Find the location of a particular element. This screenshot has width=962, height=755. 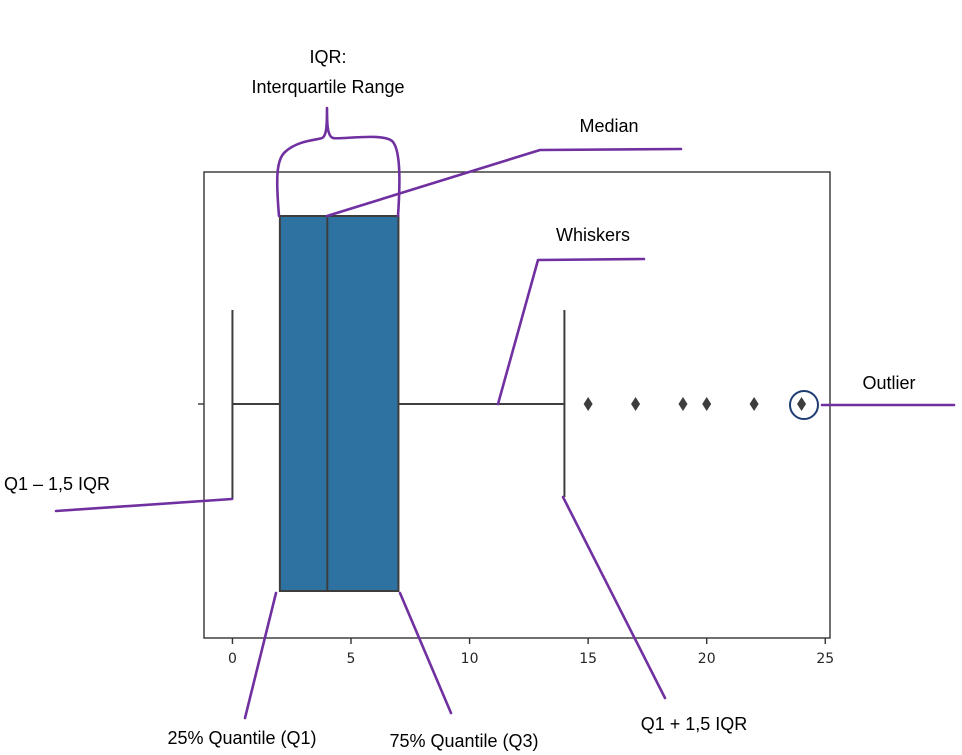

q1-quantile-label: 25% Quantile (Q1) is located at coordinates (241, 738).